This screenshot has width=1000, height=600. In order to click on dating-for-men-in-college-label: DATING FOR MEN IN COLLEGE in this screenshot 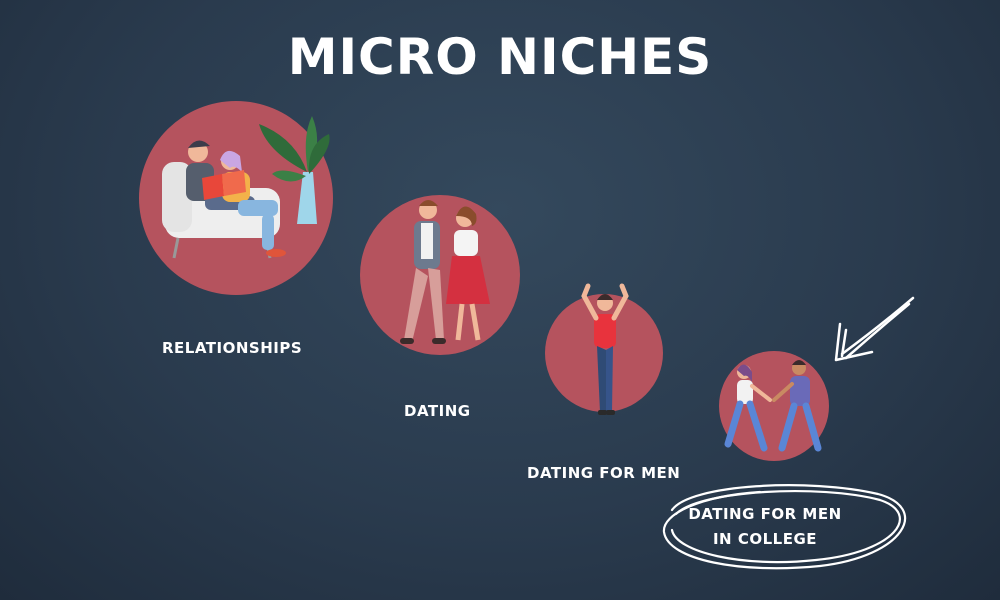, I will do `click(765, 527)`.